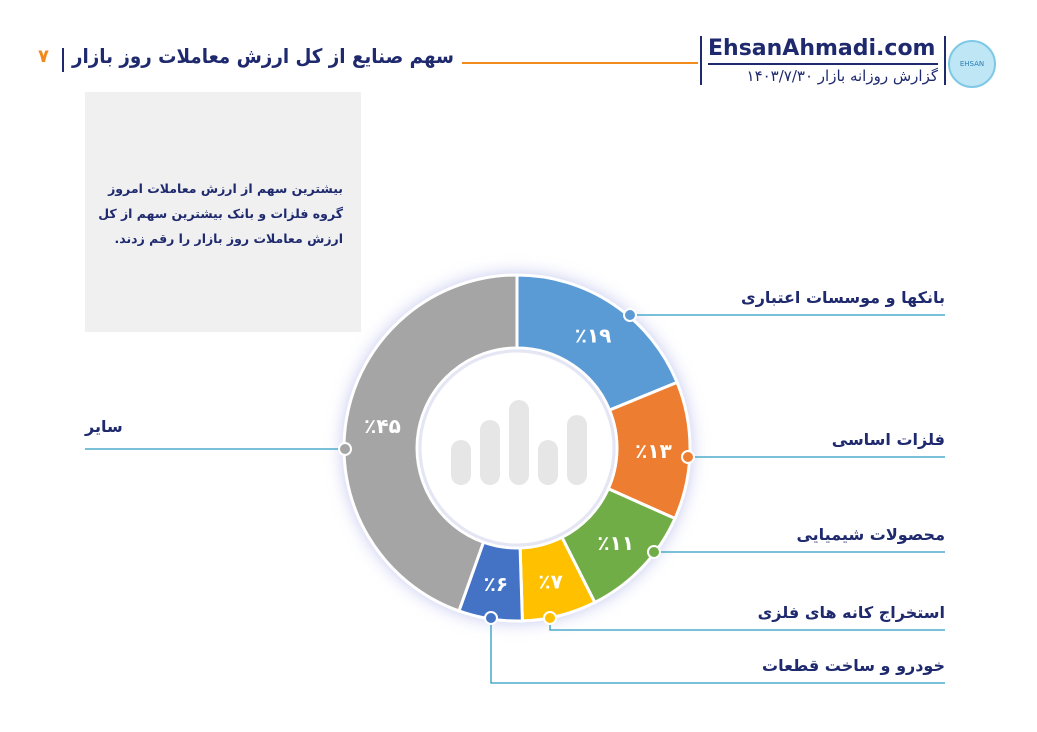 This screenshot has width=1037, height=732. What do you see at coordinates (262, 56) in the screenshot?
I see `page-title: سهم صنایع از کل ارزش معاملات روز بازار` at bounding box center [262, 56].